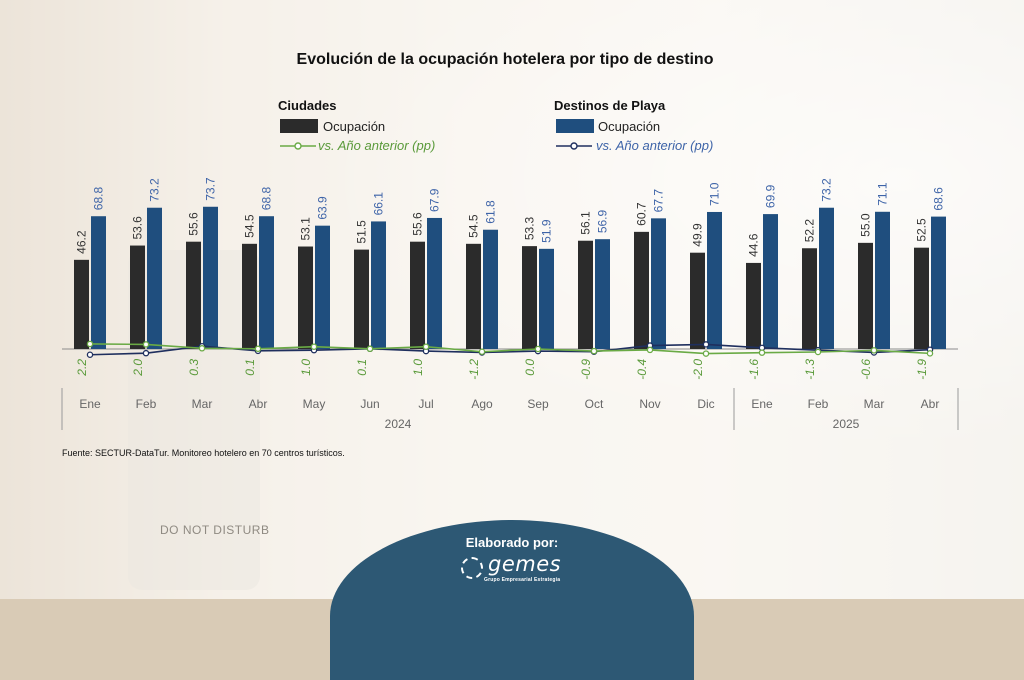  What do you see at coordinates (298, 146) in the screenshot?
I see `legend-marker-ciudades` at bounding box center [298, 146].